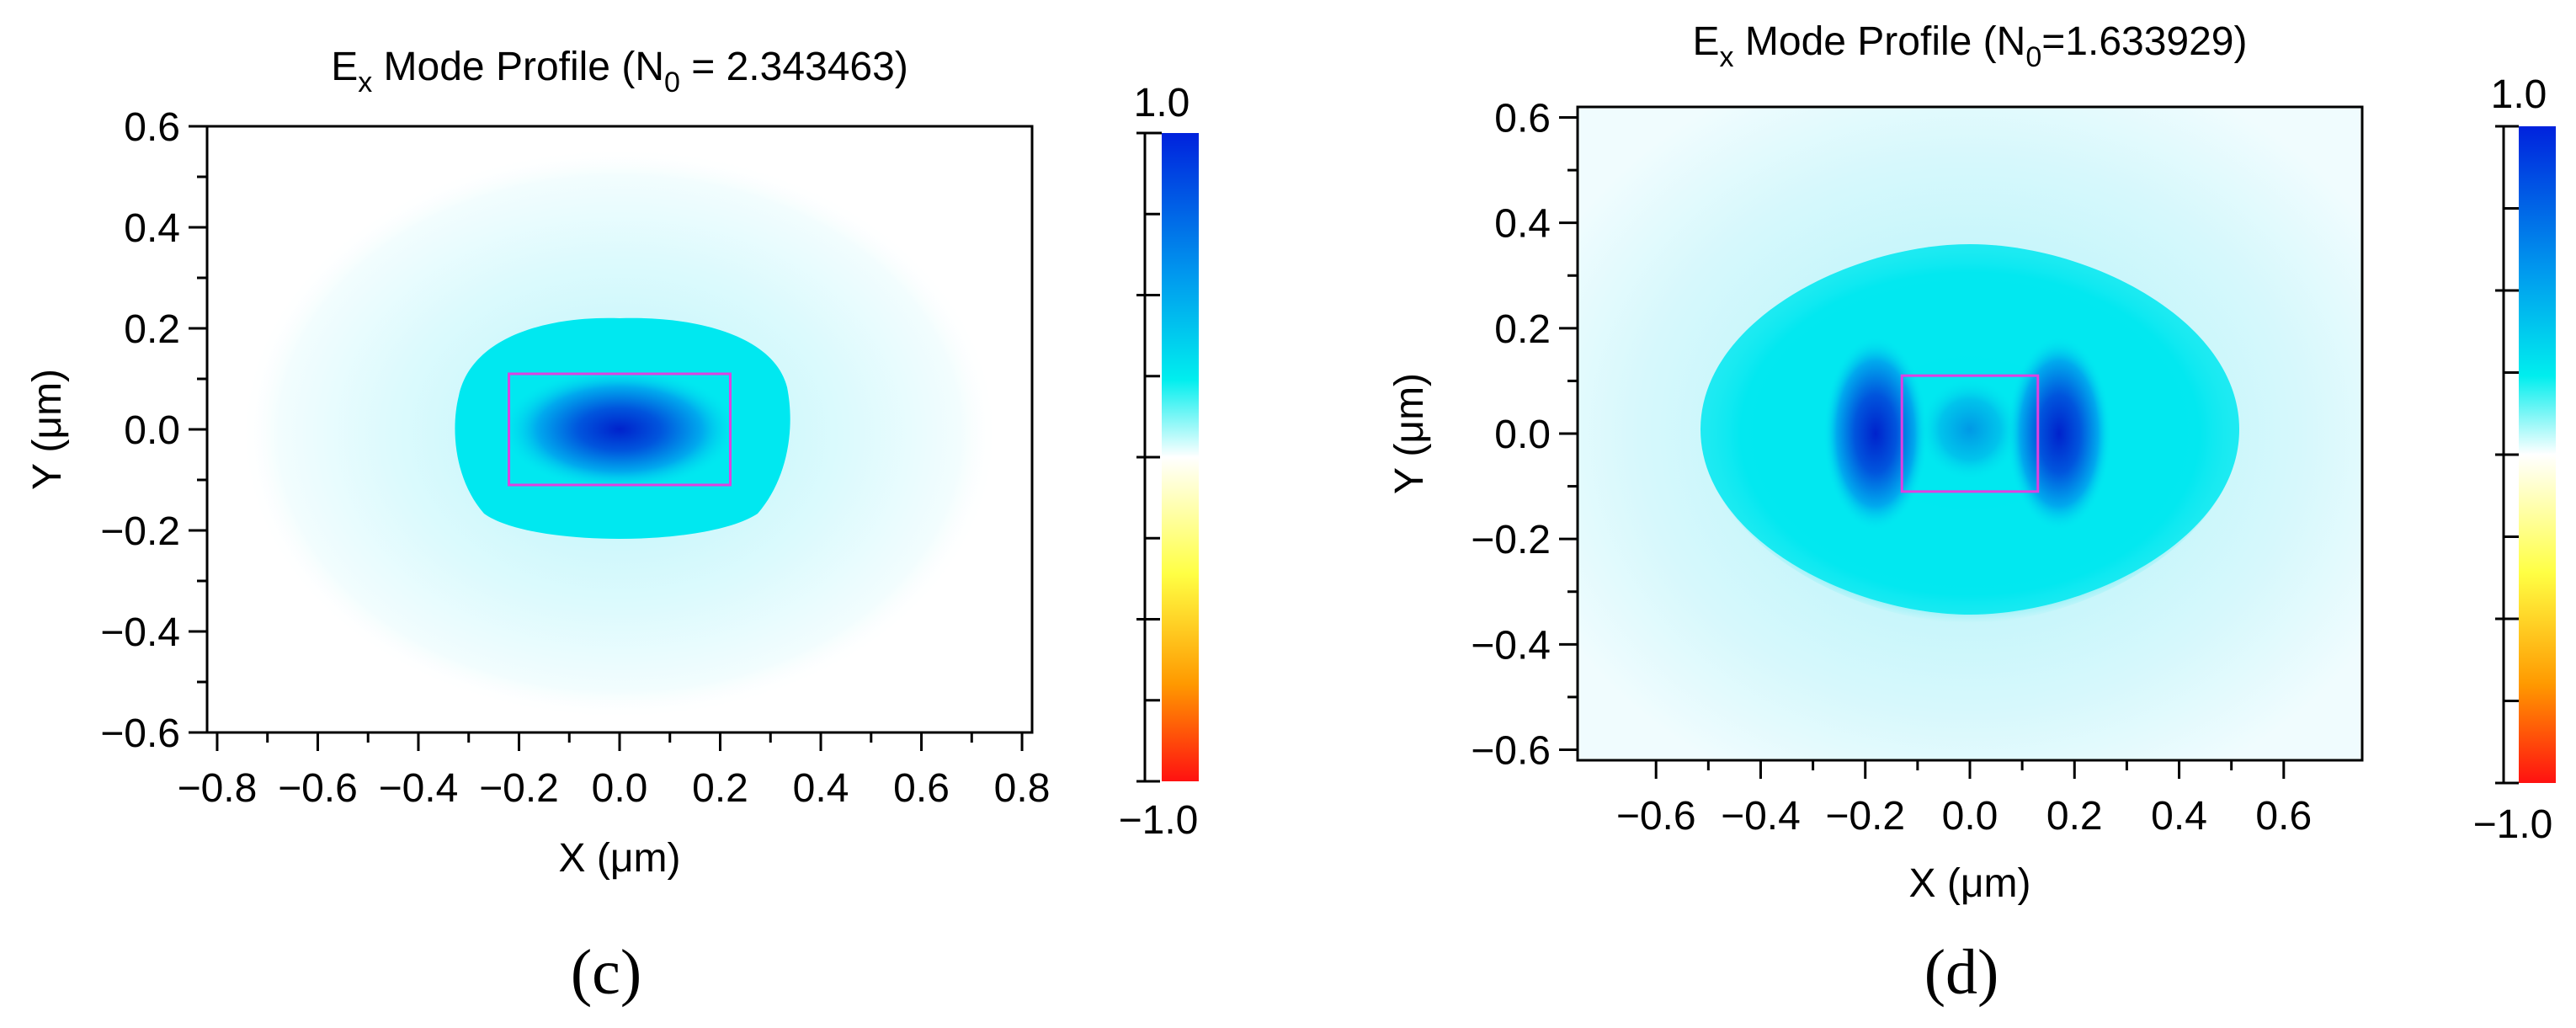  I want to click on chart-title: Ex Mode Profile (N0 = 2.343463), so click(620, 72).